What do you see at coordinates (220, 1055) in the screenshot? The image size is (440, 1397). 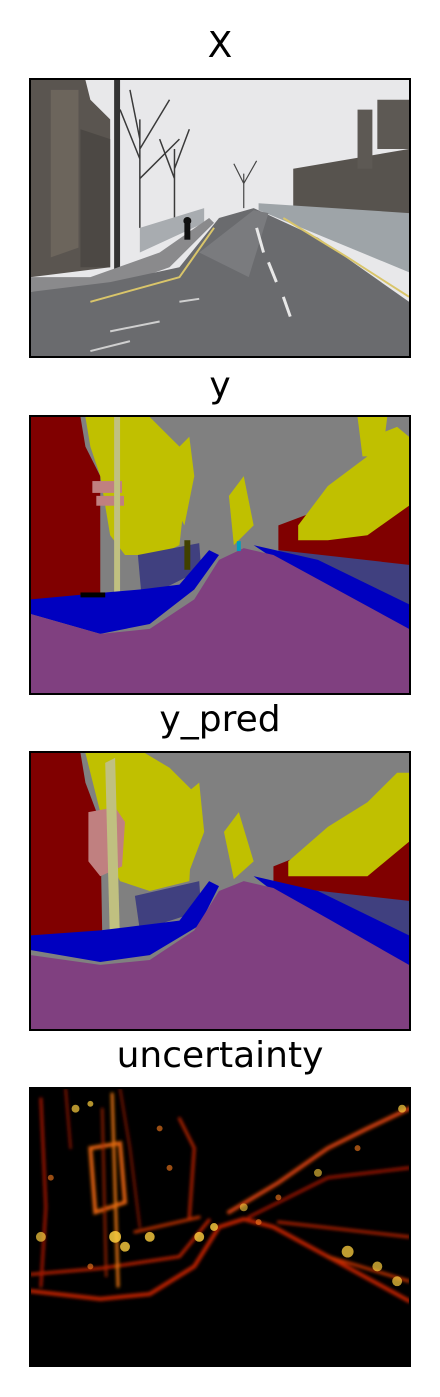 I see `panel-title-uncertainty: uncertainty` at bounding box center [220, 1055].